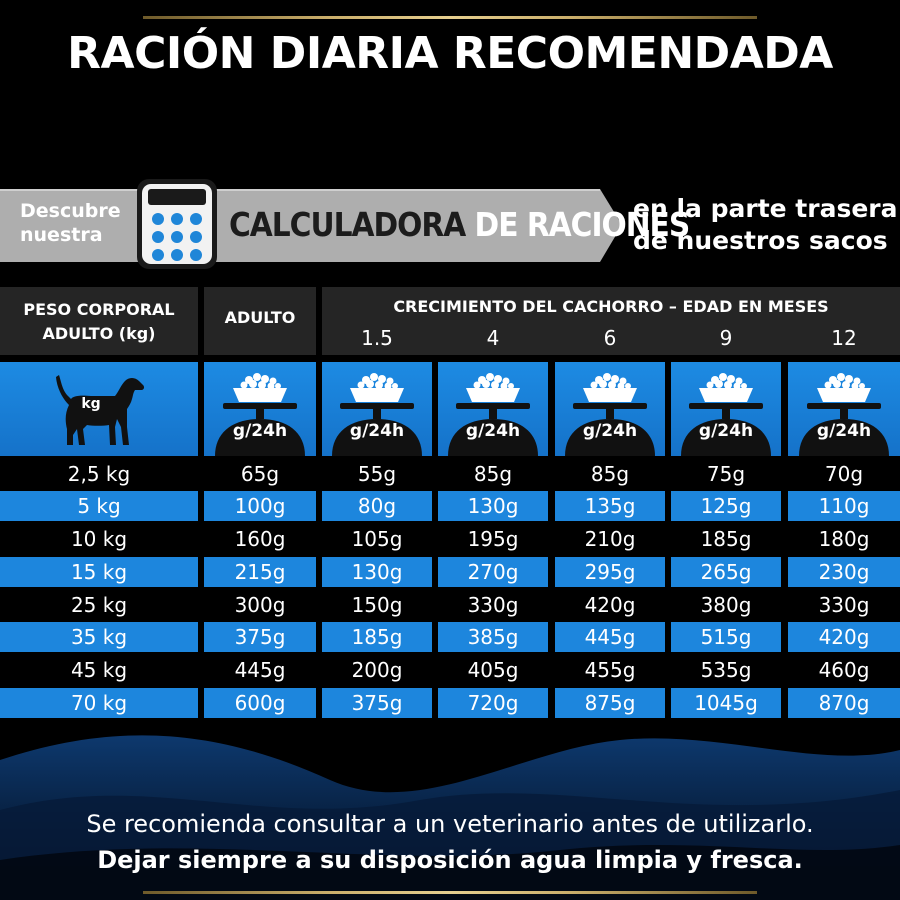 The width and height of the screenshot is (900, 900). I want to click on ration-cell: 720g, so click(493, 703).